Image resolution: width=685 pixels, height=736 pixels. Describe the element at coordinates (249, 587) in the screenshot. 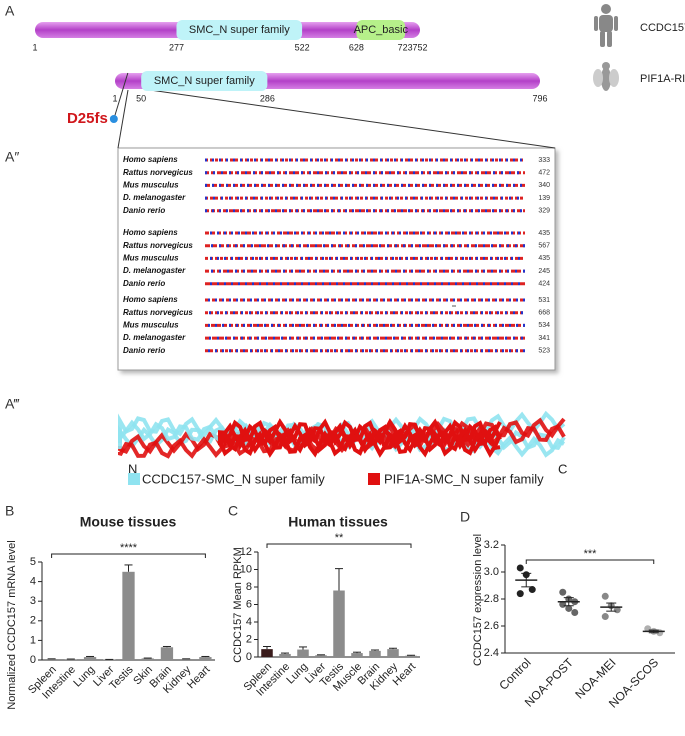

I see `y-tick-label: 8` at that location.